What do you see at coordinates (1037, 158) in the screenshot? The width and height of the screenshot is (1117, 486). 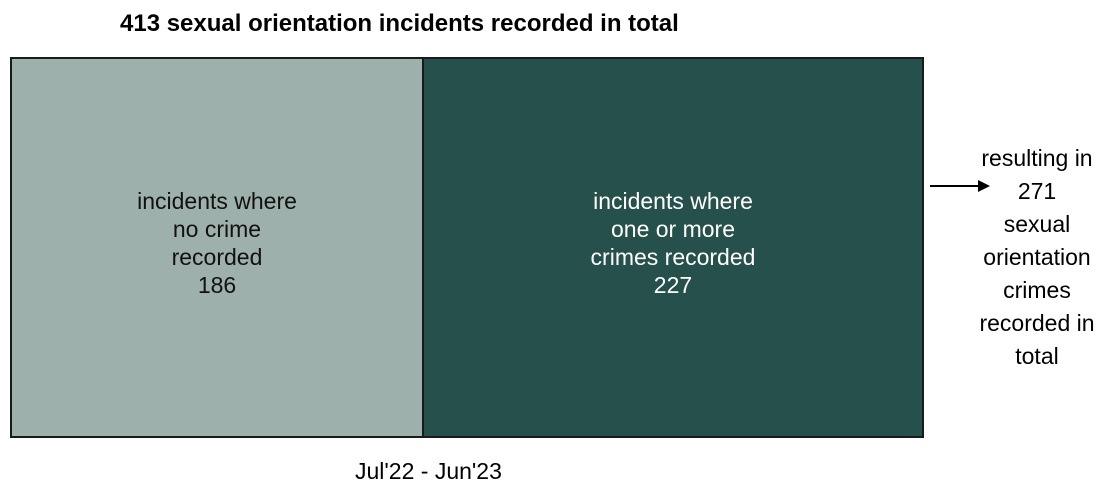 I see `result-line1: resulting in` at bounding box center [1037, 158].